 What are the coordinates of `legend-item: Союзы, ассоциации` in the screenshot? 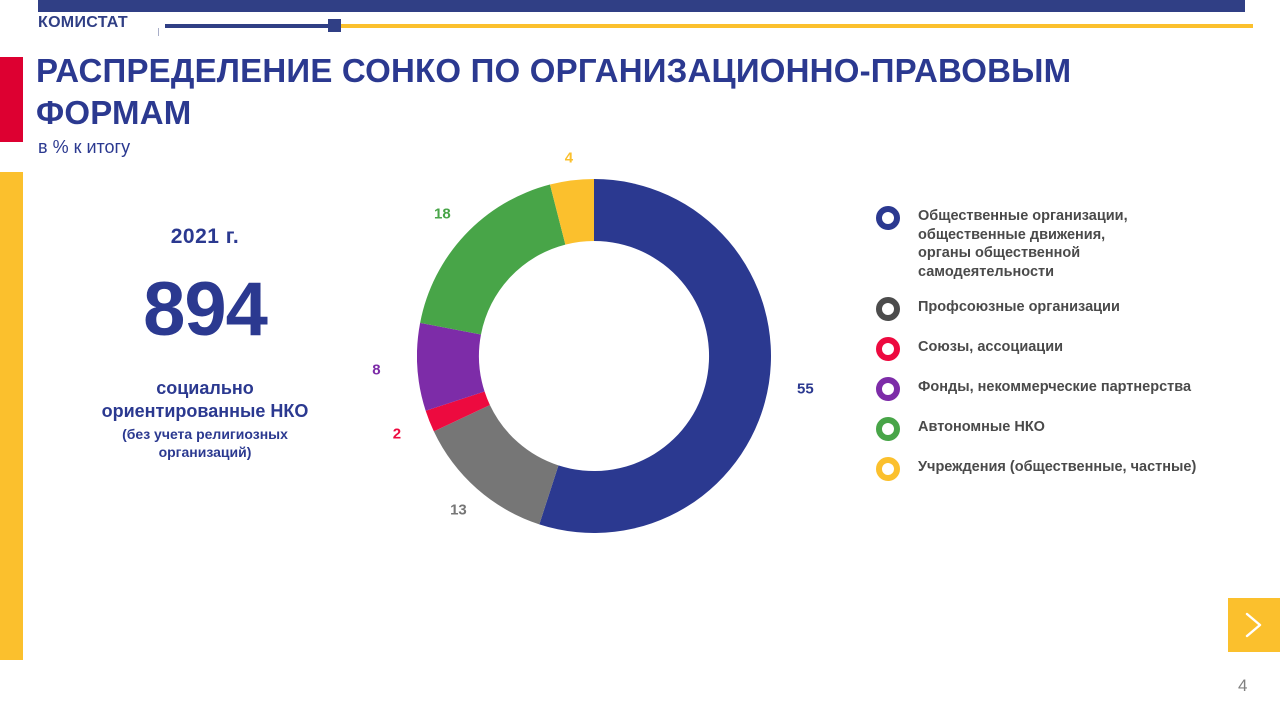 It's located at (1072, 348).